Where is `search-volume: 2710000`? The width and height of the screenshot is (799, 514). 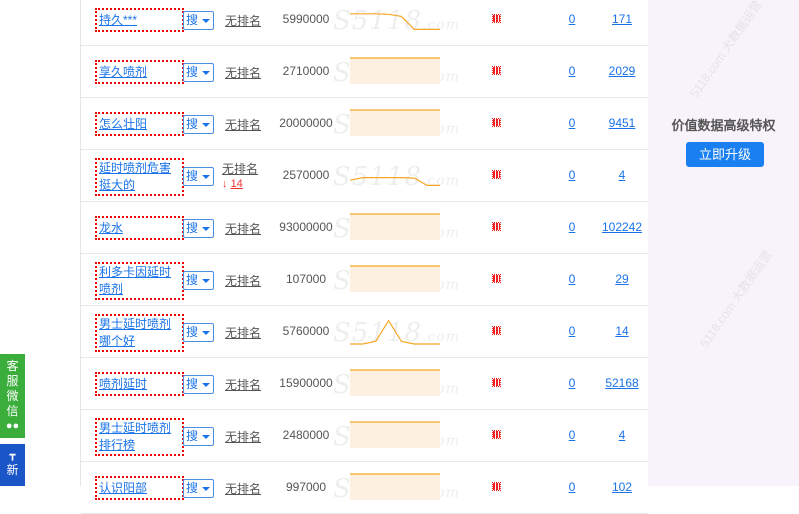 search-volume: 2710000 is located at coordinates (306, 71).